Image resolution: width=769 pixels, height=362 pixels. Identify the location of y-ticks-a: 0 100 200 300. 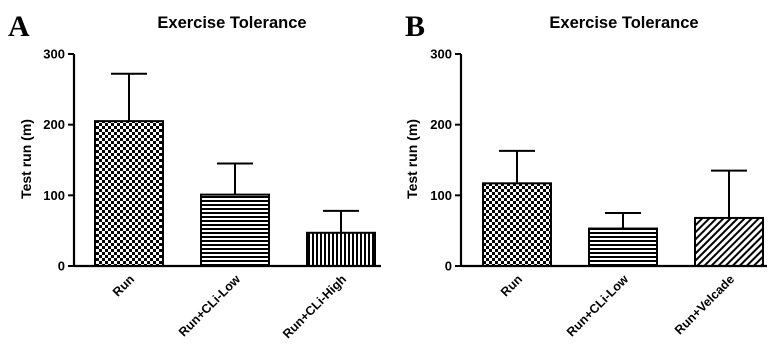
(58, 160).